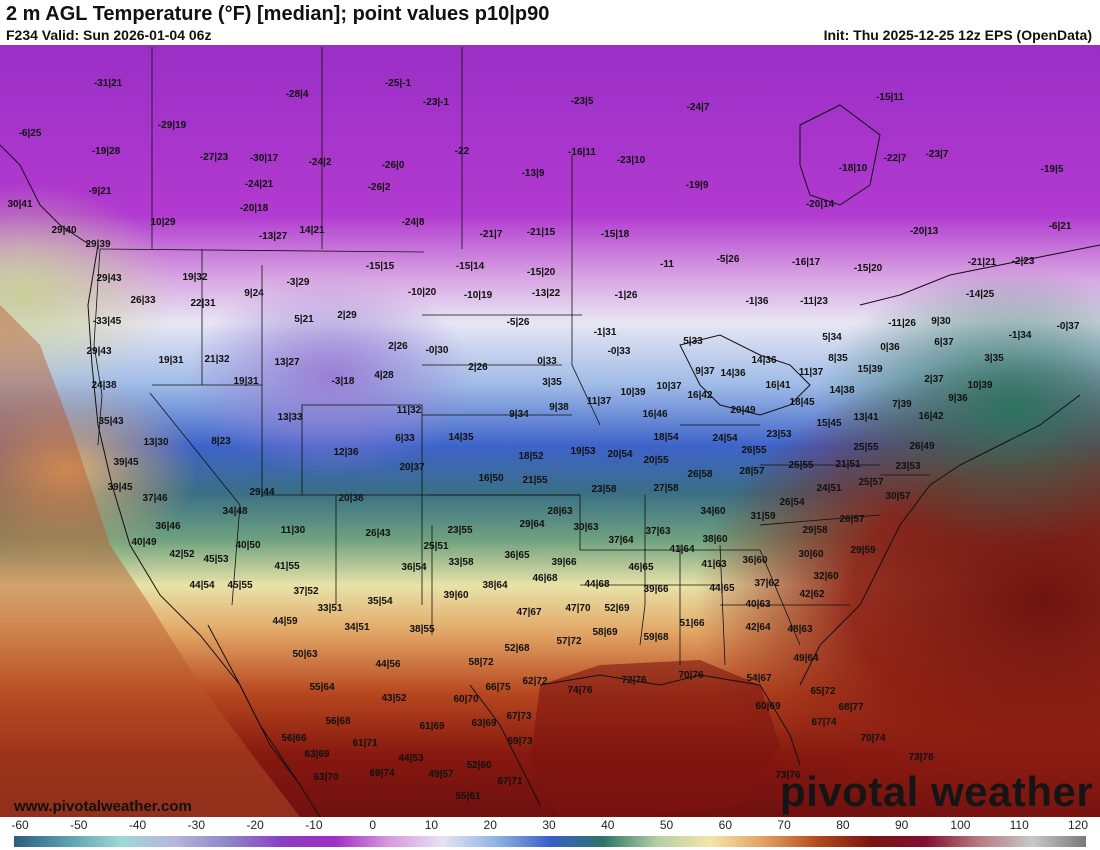 Image resolution: width=1100 pixels, height=850 pixels. What do you see at coordinates (491, 234) in the screenshot?
I see `point-value-label: -21|7` at bounding box center [491, 234].